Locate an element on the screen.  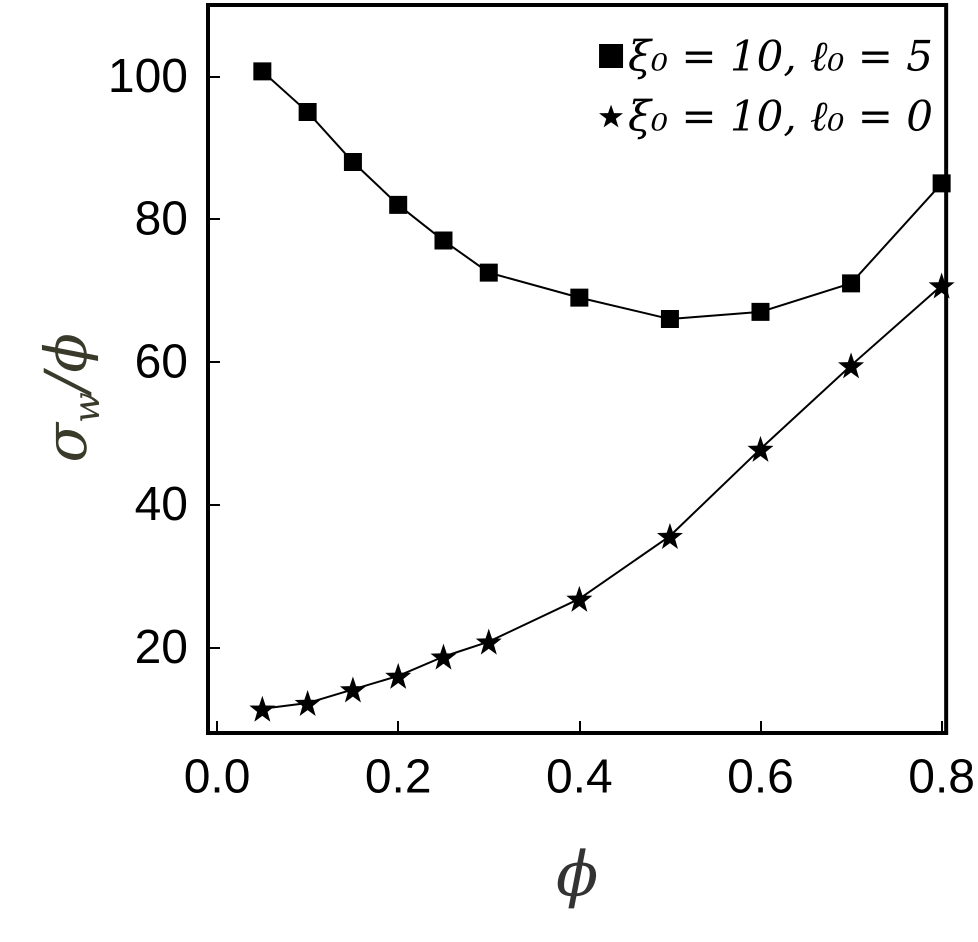
y-tick-label: 60 is located at coordinates (161, 361).